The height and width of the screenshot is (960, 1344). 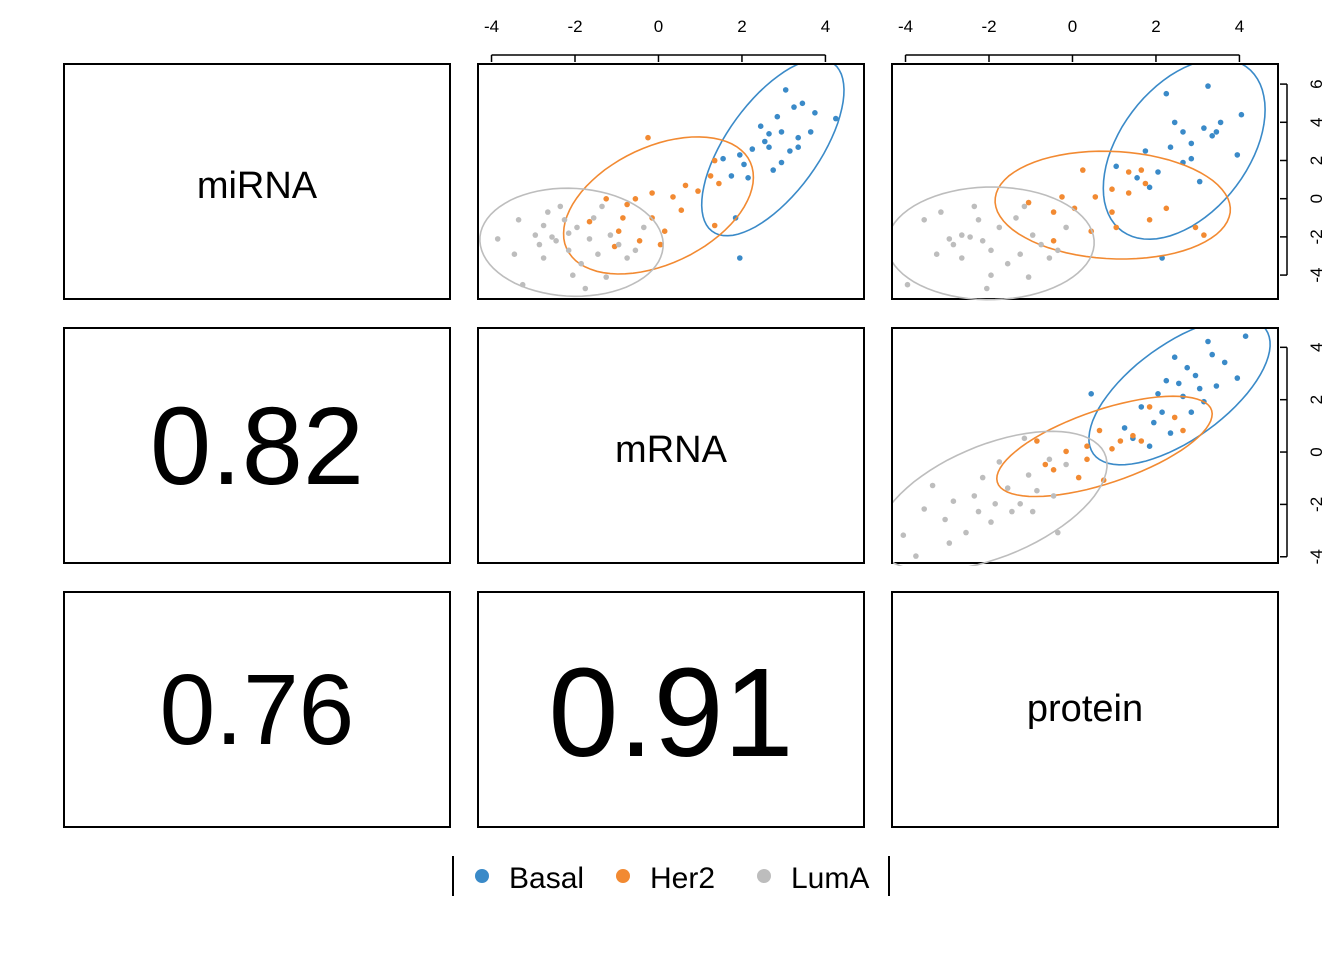 I want to click on y-tick-label: 2, so click(x=1316, y=160).